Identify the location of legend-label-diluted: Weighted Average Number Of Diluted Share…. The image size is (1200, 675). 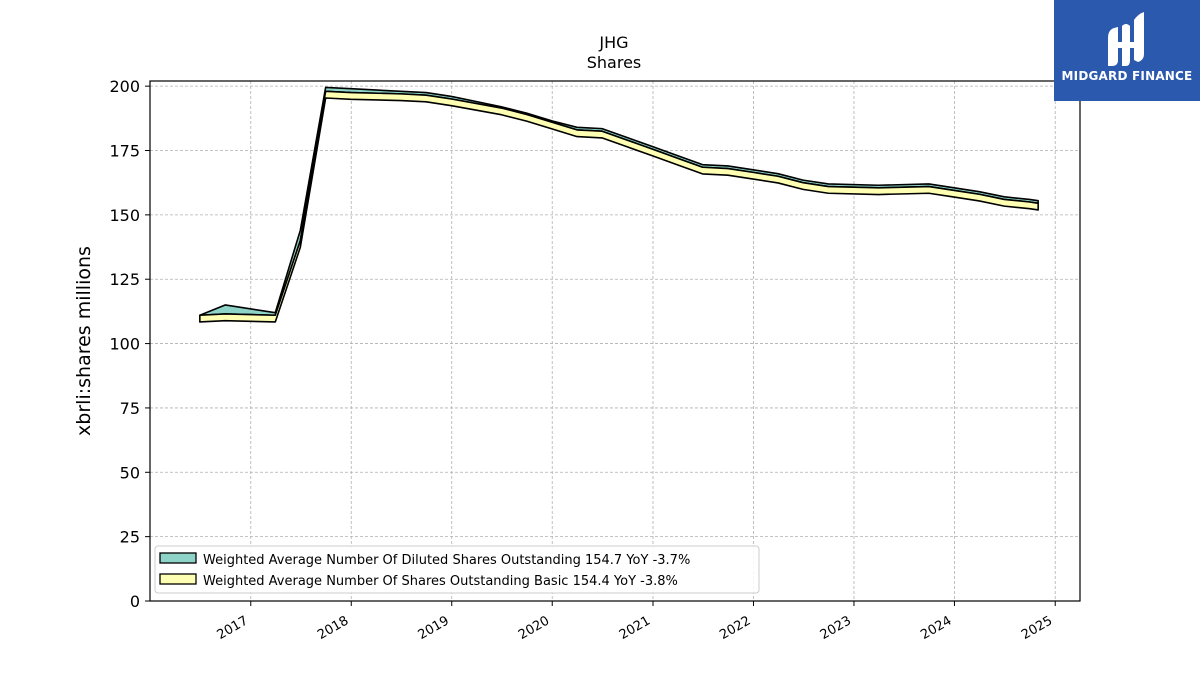
(446, 560).